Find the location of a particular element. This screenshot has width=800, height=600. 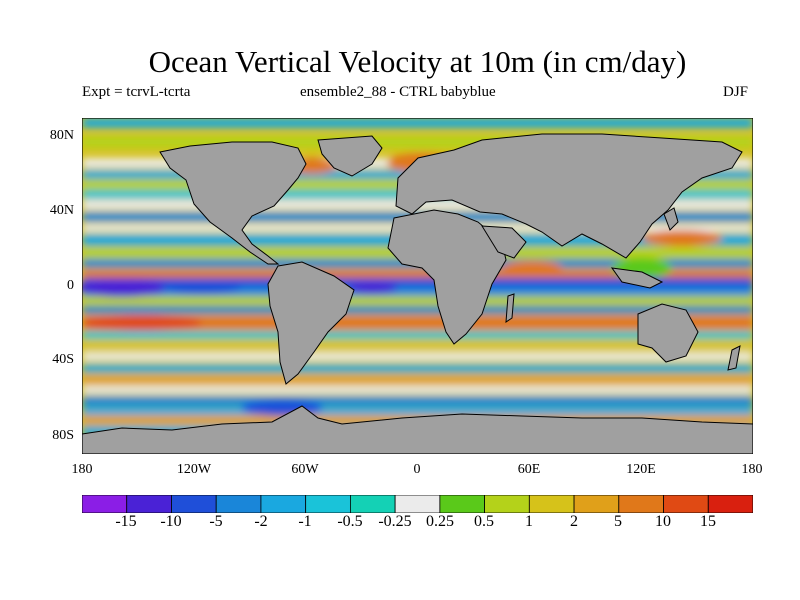

y-tick-label: 40S is located at coordinates (63, 359).